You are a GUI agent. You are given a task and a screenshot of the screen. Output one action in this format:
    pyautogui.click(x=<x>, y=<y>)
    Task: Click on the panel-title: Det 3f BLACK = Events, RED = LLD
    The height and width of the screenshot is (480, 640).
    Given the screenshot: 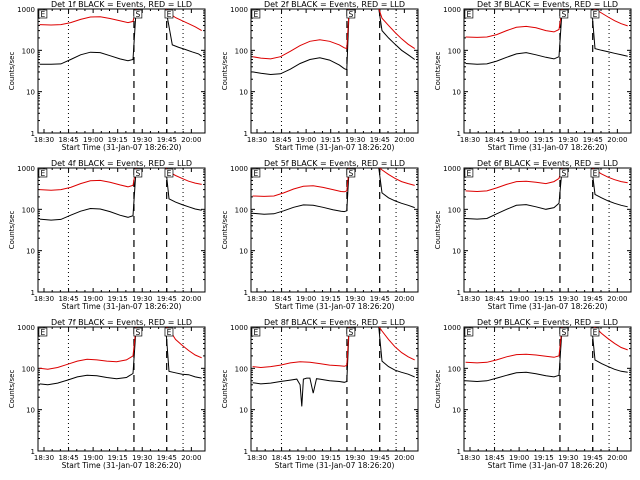 What is the action you would take?
    pyautogui.click(x=547, y=4)
    